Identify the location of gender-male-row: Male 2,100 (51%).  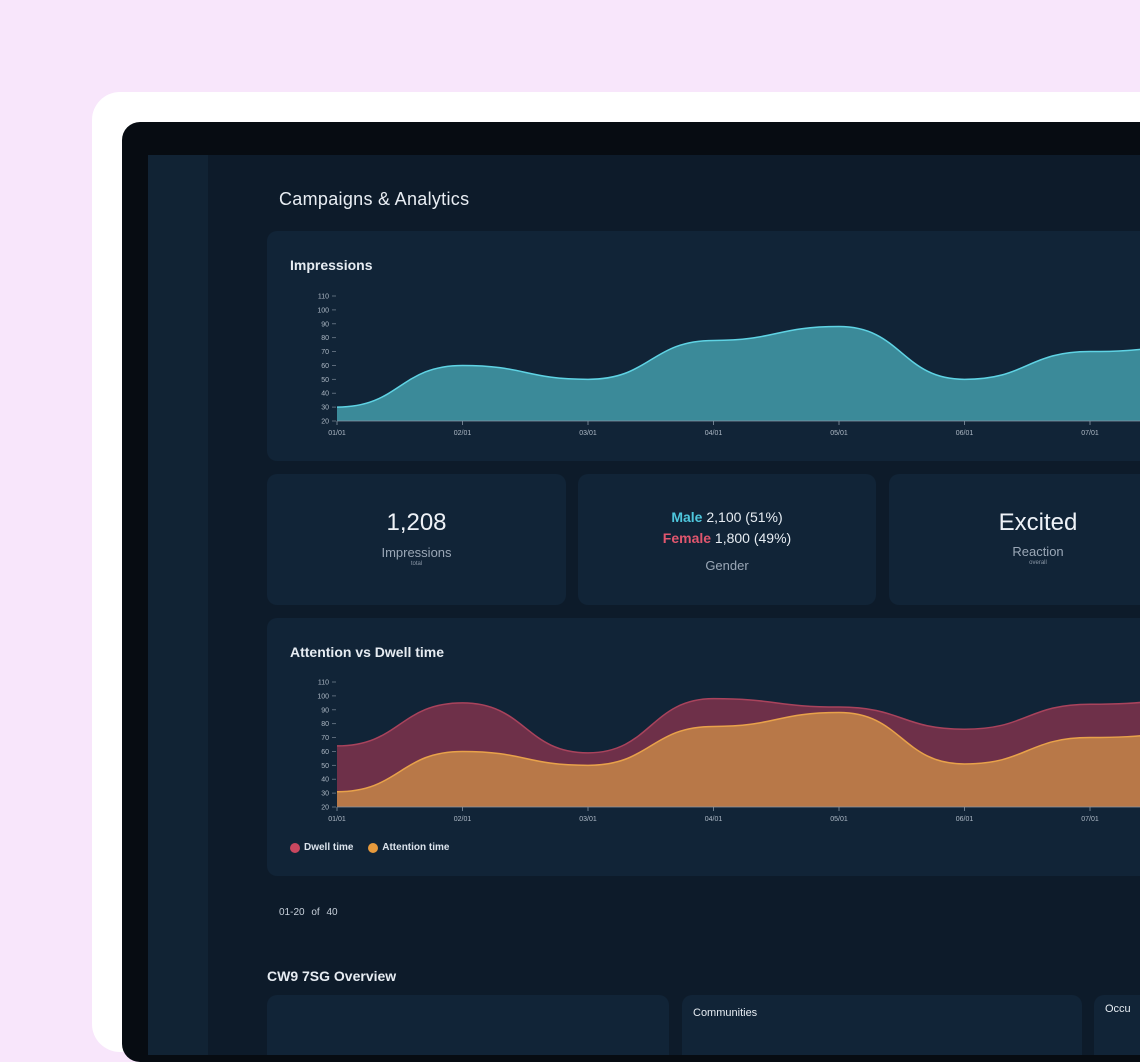
(727, 517).